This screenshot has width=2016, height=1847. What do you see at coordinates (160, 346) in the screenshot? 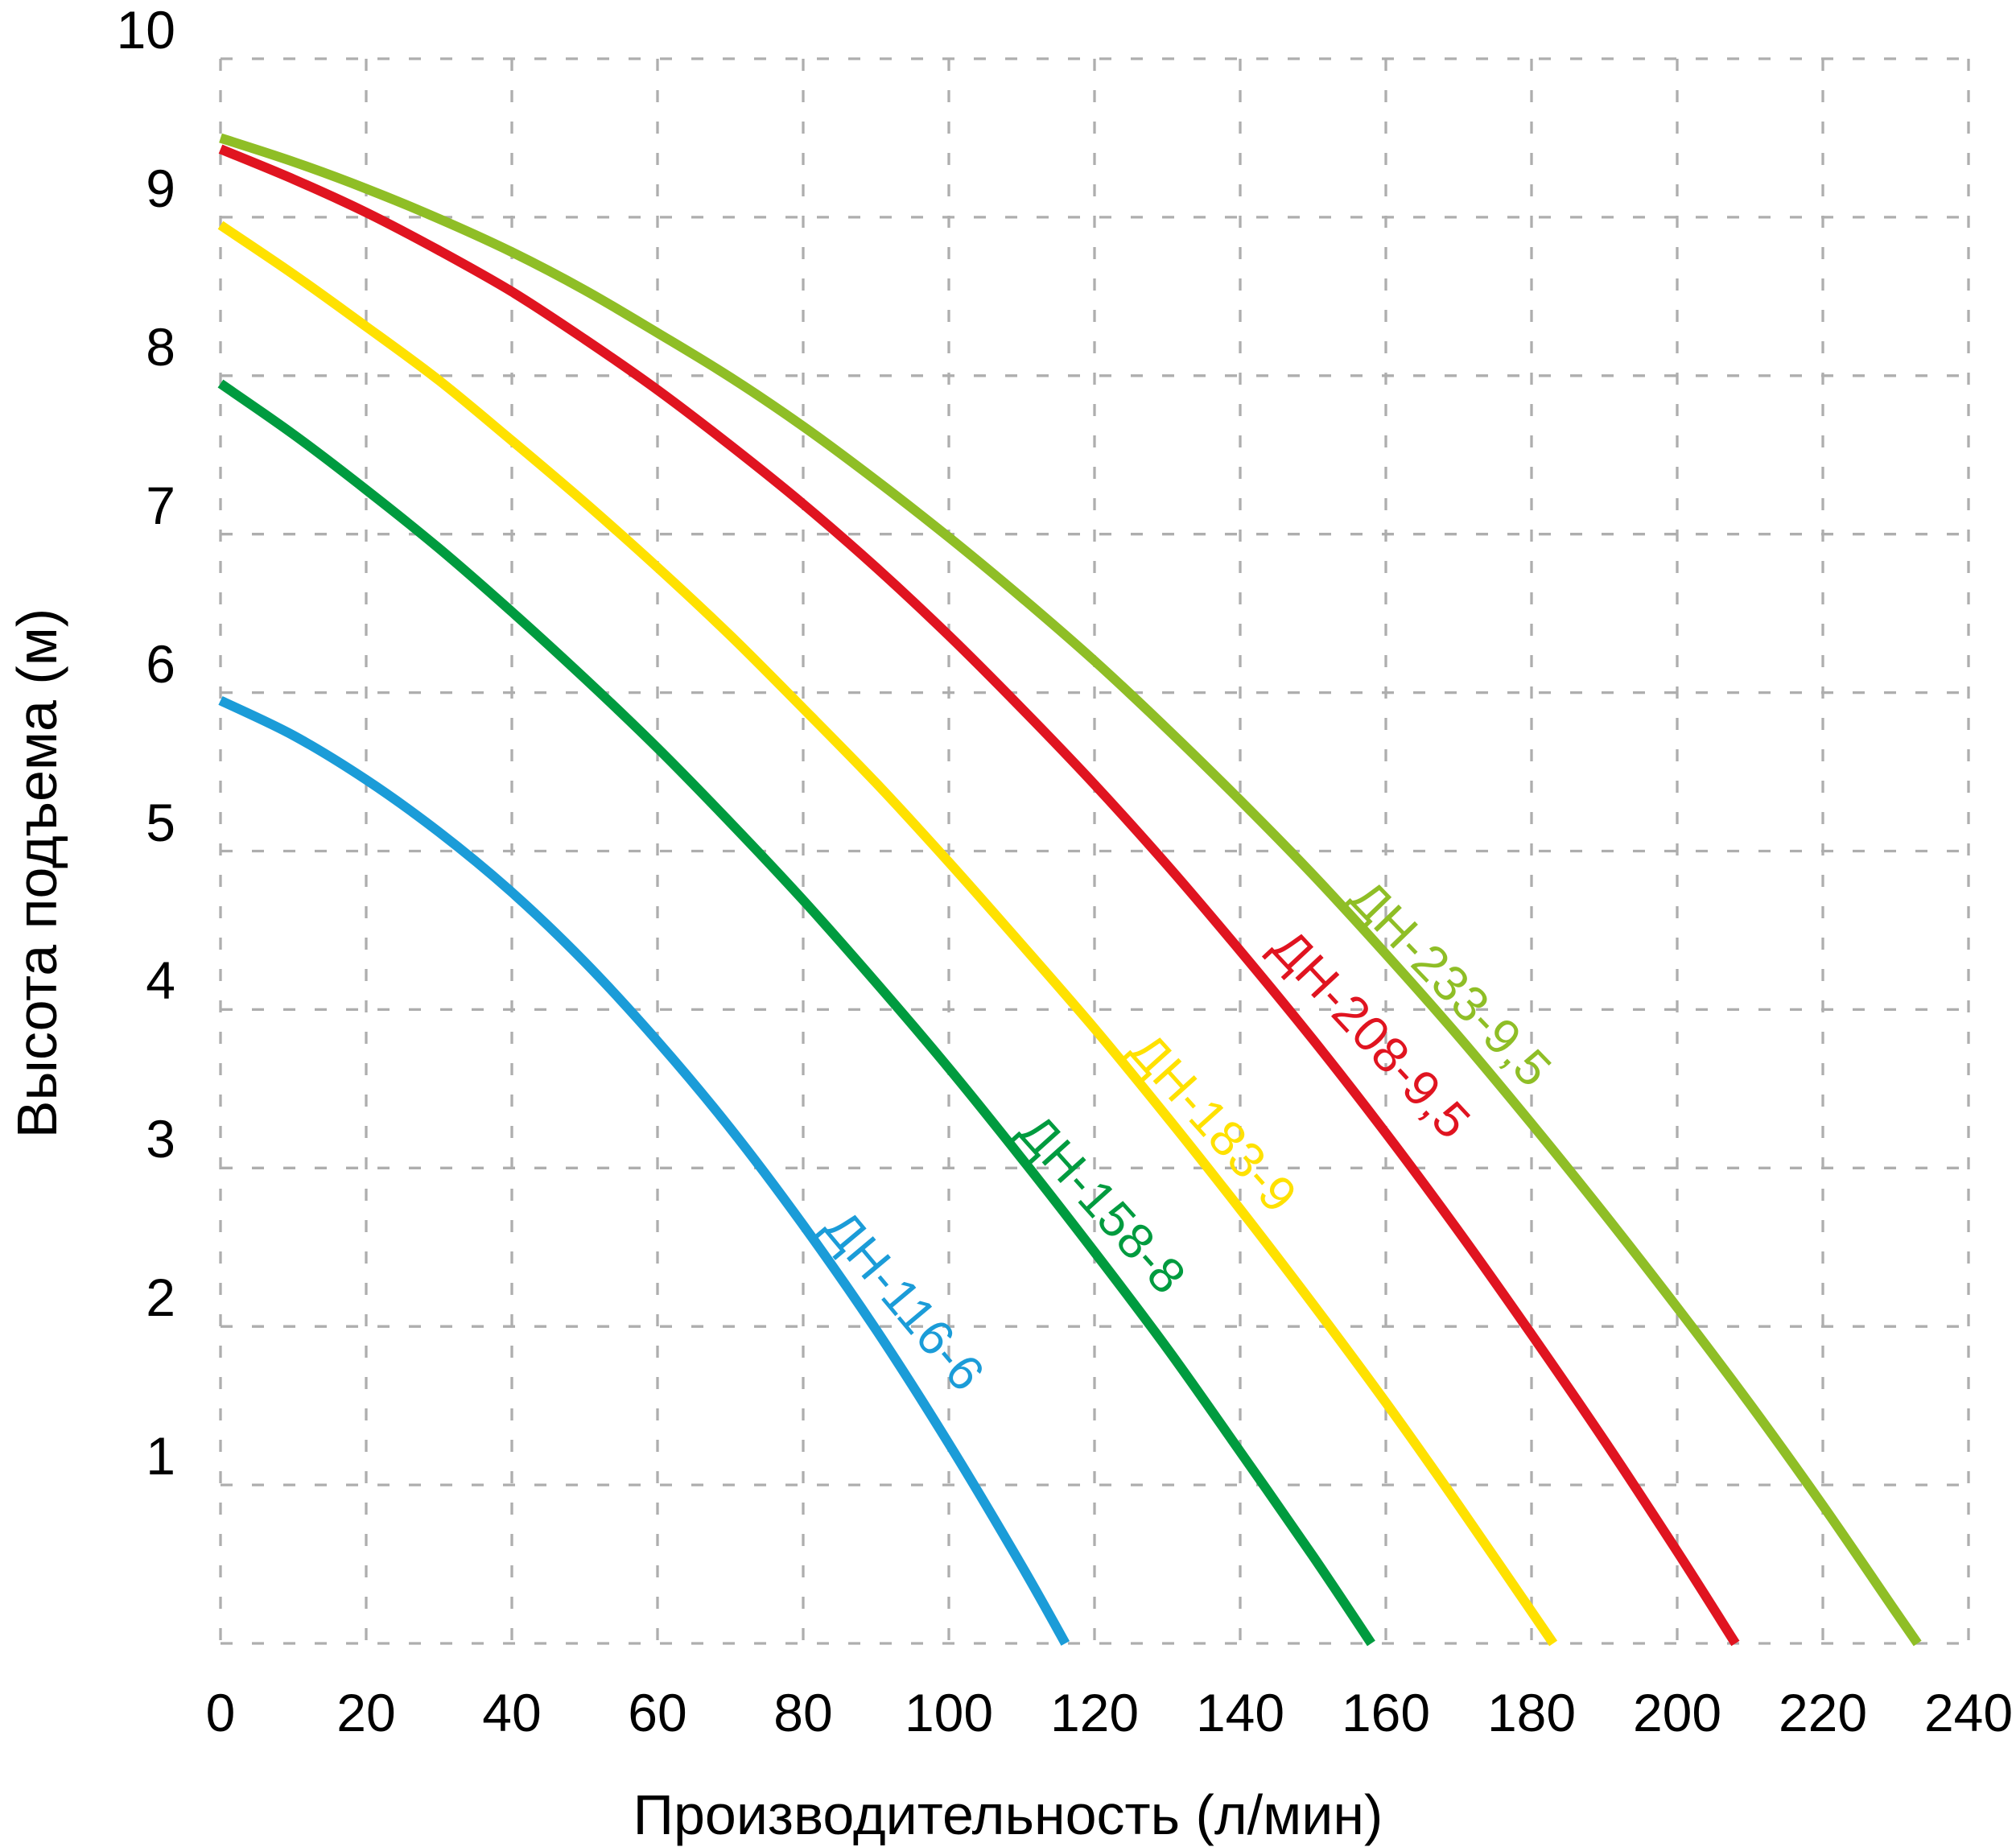
I see `y-tick-label: 8` at bounding box center [160, 346].